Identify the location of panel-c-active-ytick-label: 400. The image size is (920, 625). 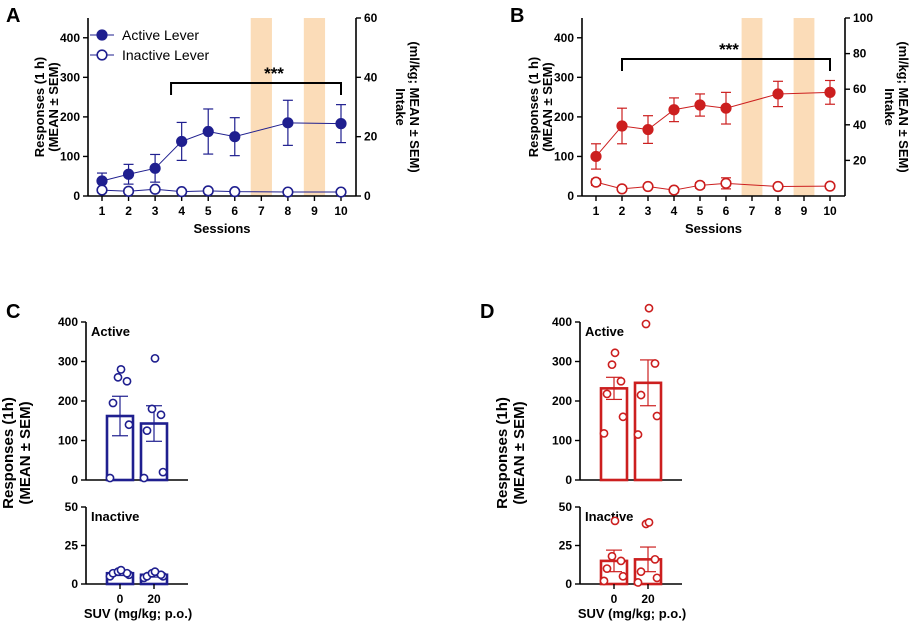
(68, 322).